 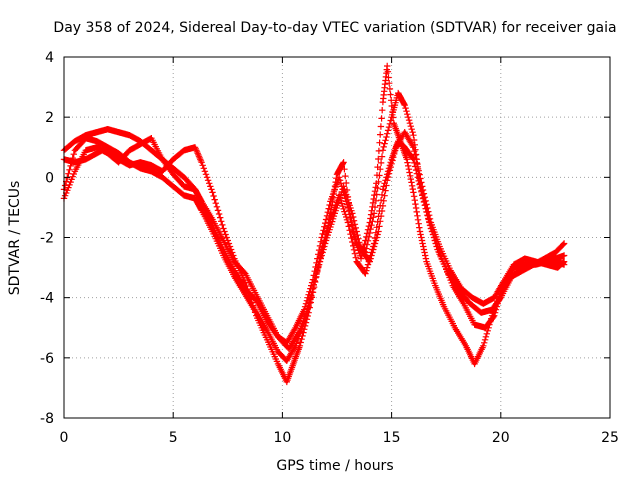 I want to click on y-tick-label: -2, so click(x=47, y=239).